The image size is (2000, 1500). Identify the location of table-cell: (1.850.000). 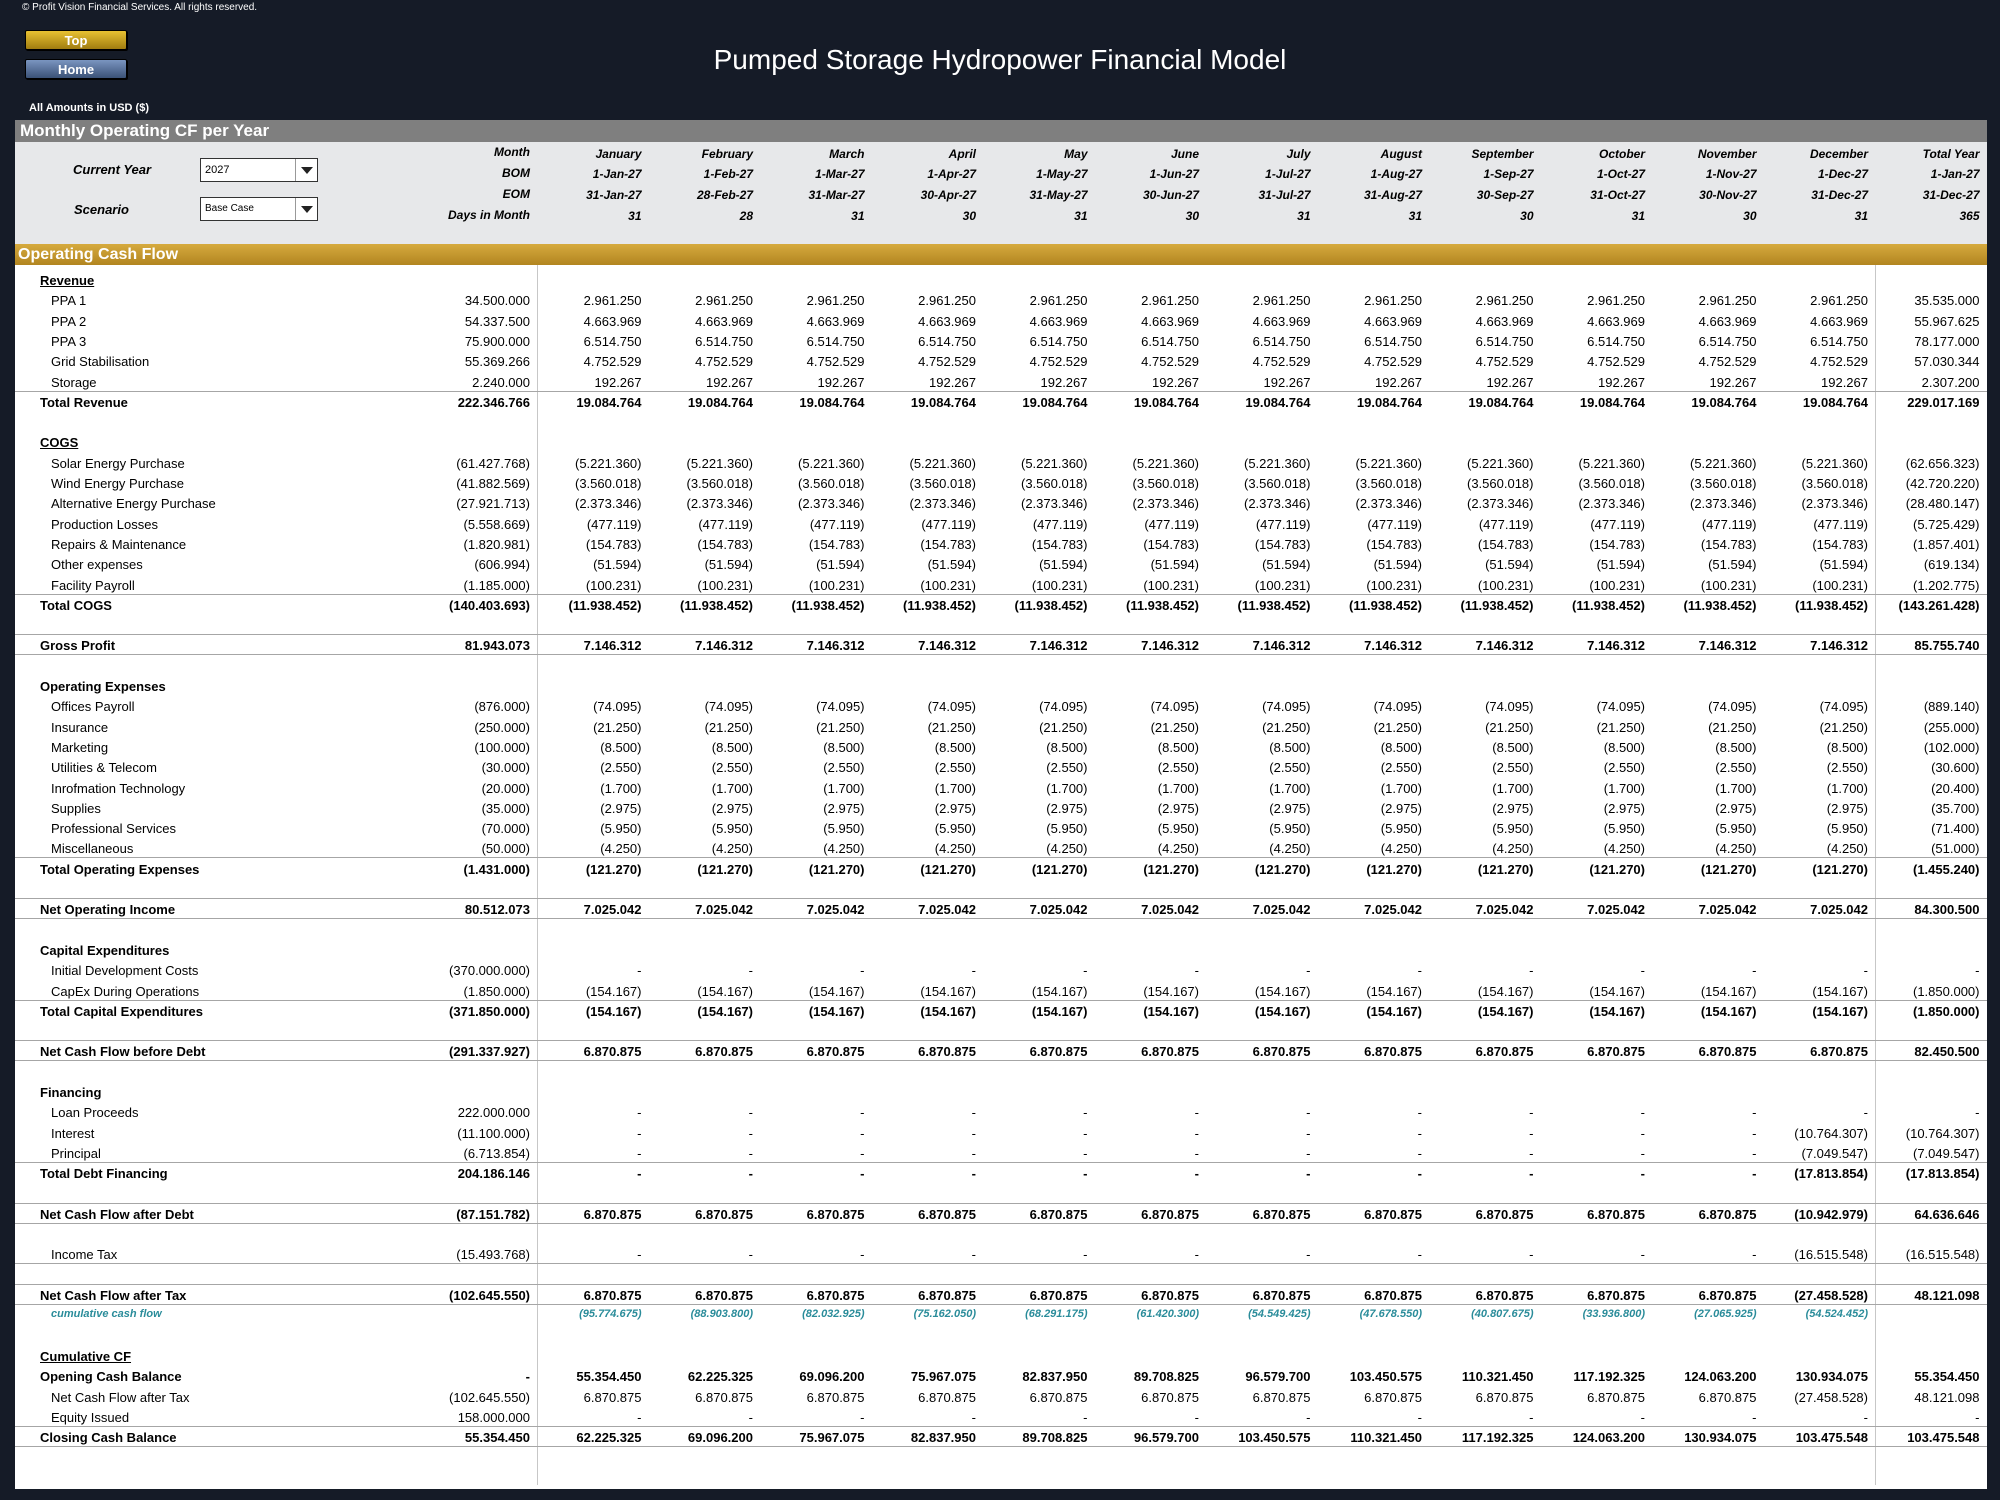
(497, 991).